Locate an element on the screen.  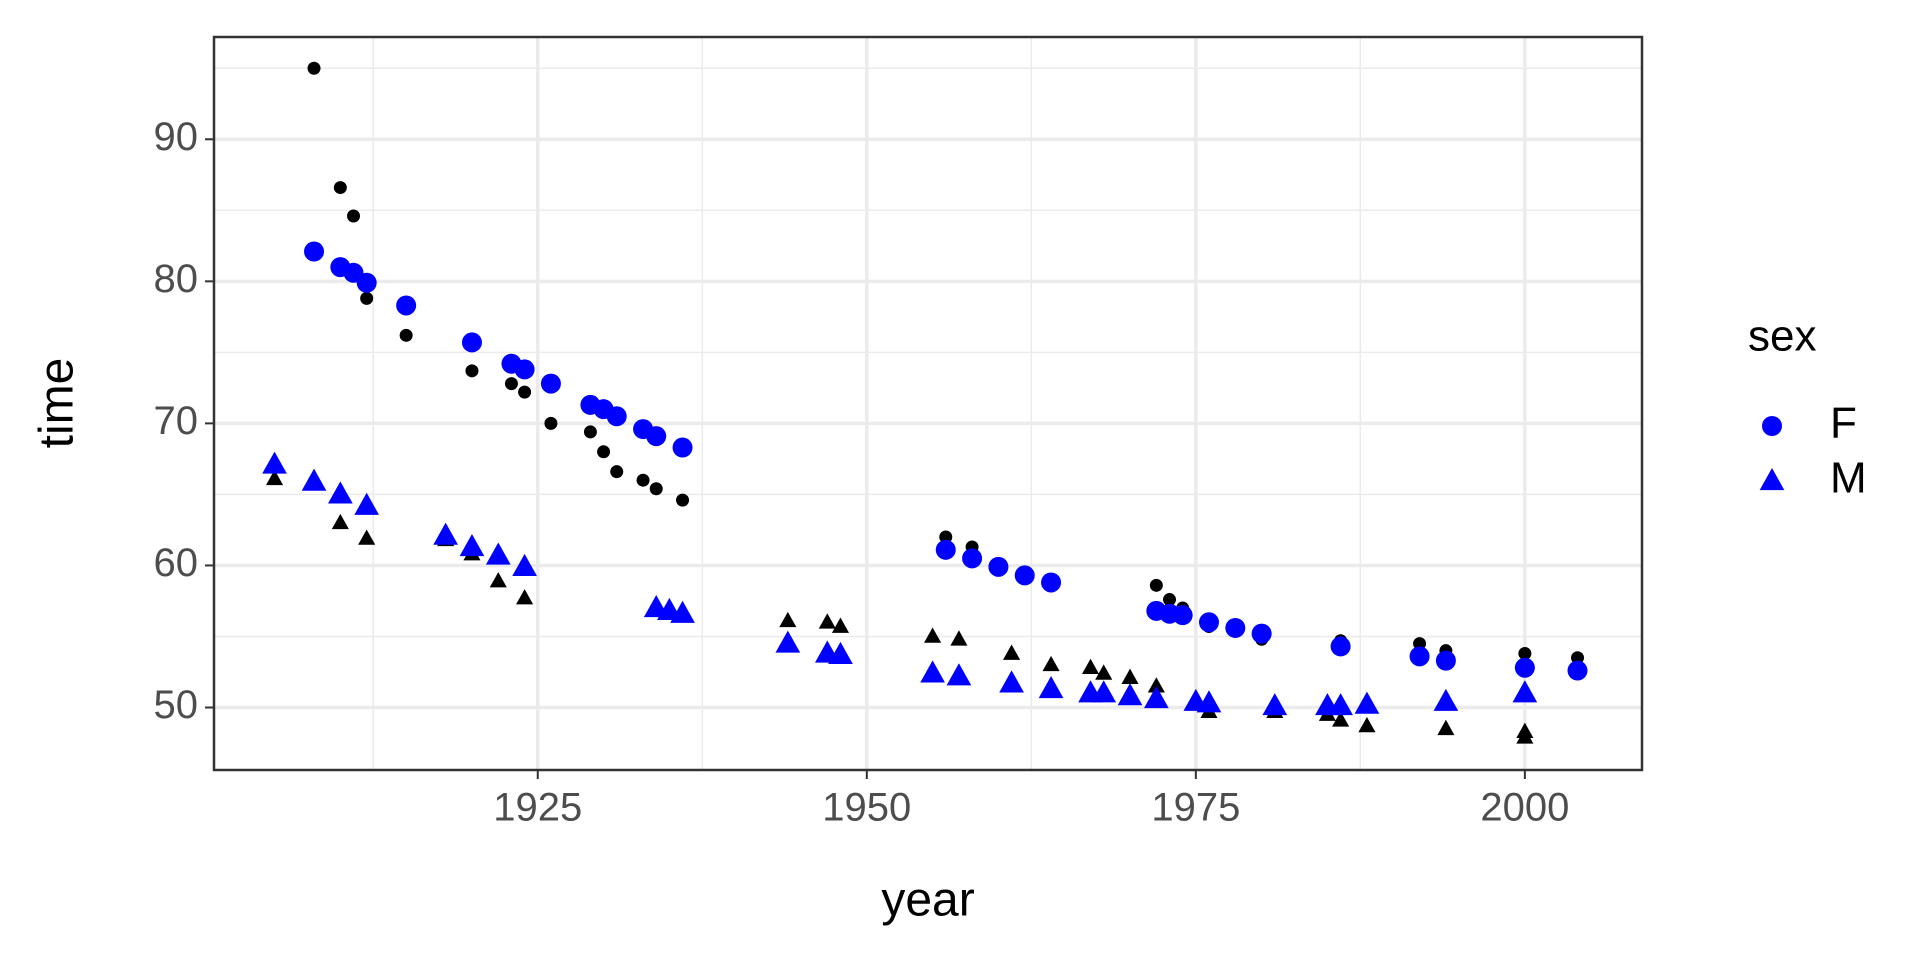
x-tick-label: 1950 is located at coordinates (866, 808).